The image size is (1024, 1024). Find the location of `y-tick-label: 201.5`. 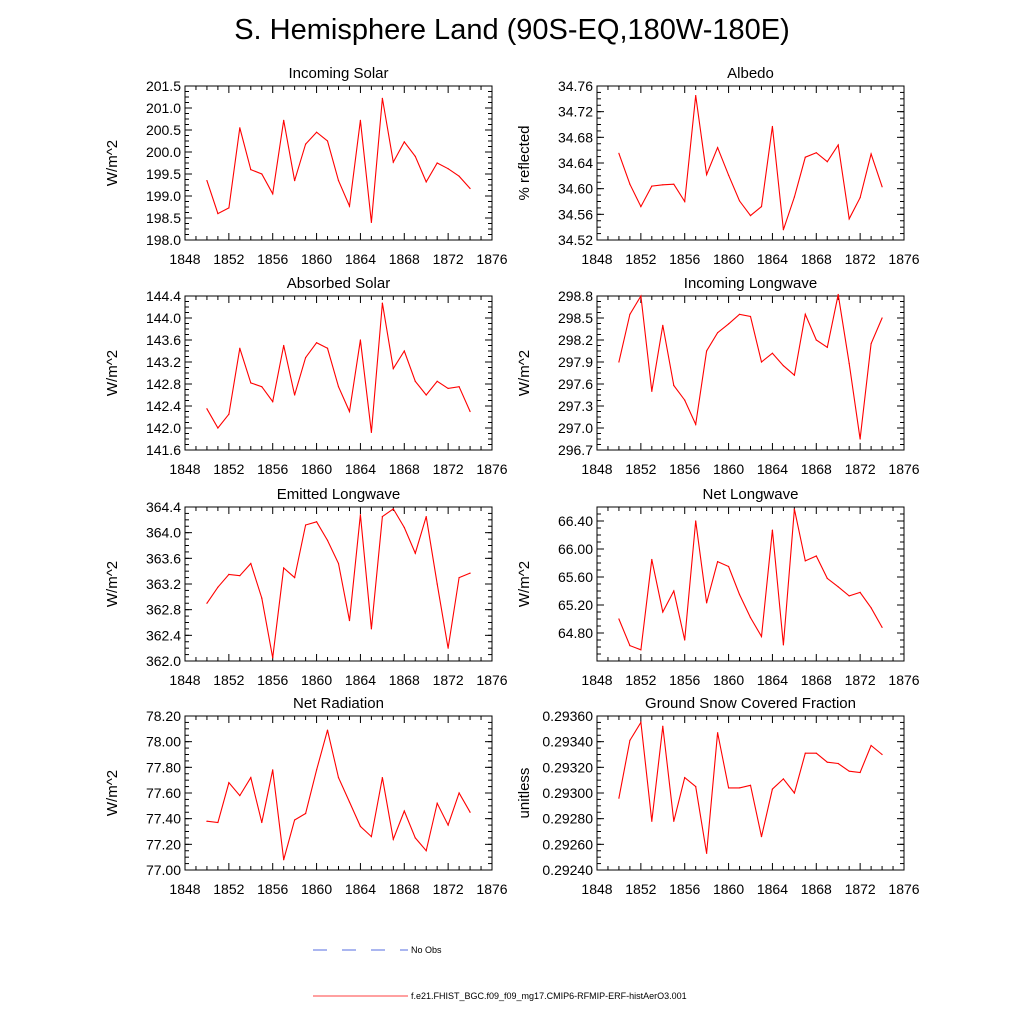

y-tick-label: 201.5 is located at coordinates (163, 86).